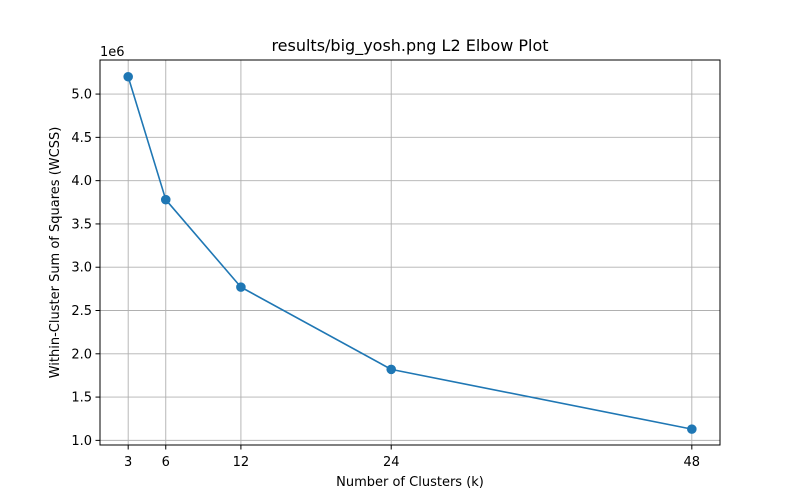 The image size is (800, 500). I want to click on x-axis-label: Number of Clusters (k), so click(410, 482).